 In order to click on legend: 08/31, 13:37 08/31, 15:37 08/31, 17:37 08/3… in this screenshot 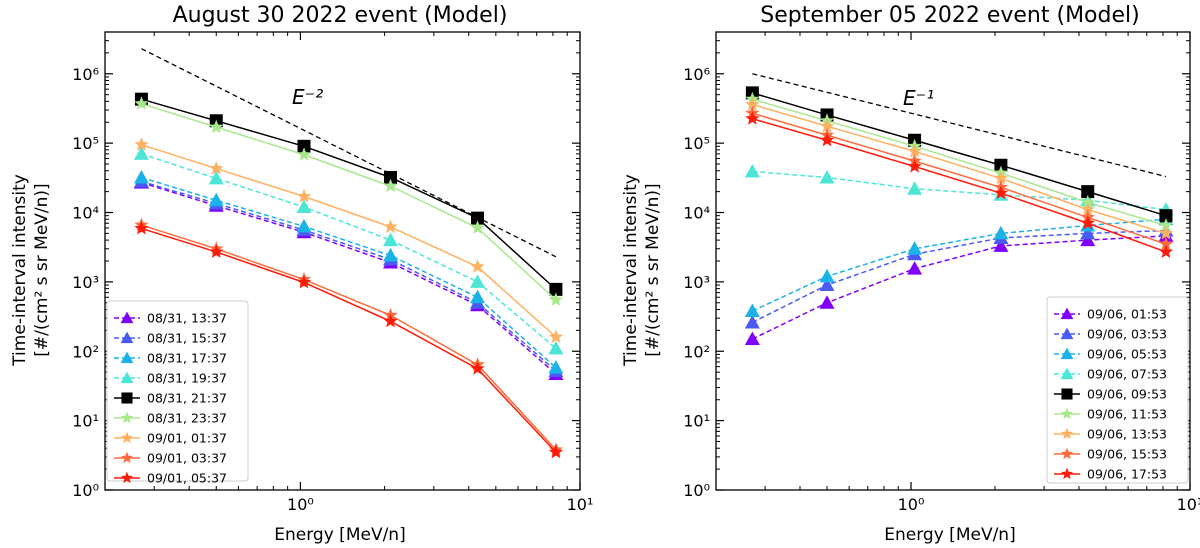, I will do `click(177, 393)`.